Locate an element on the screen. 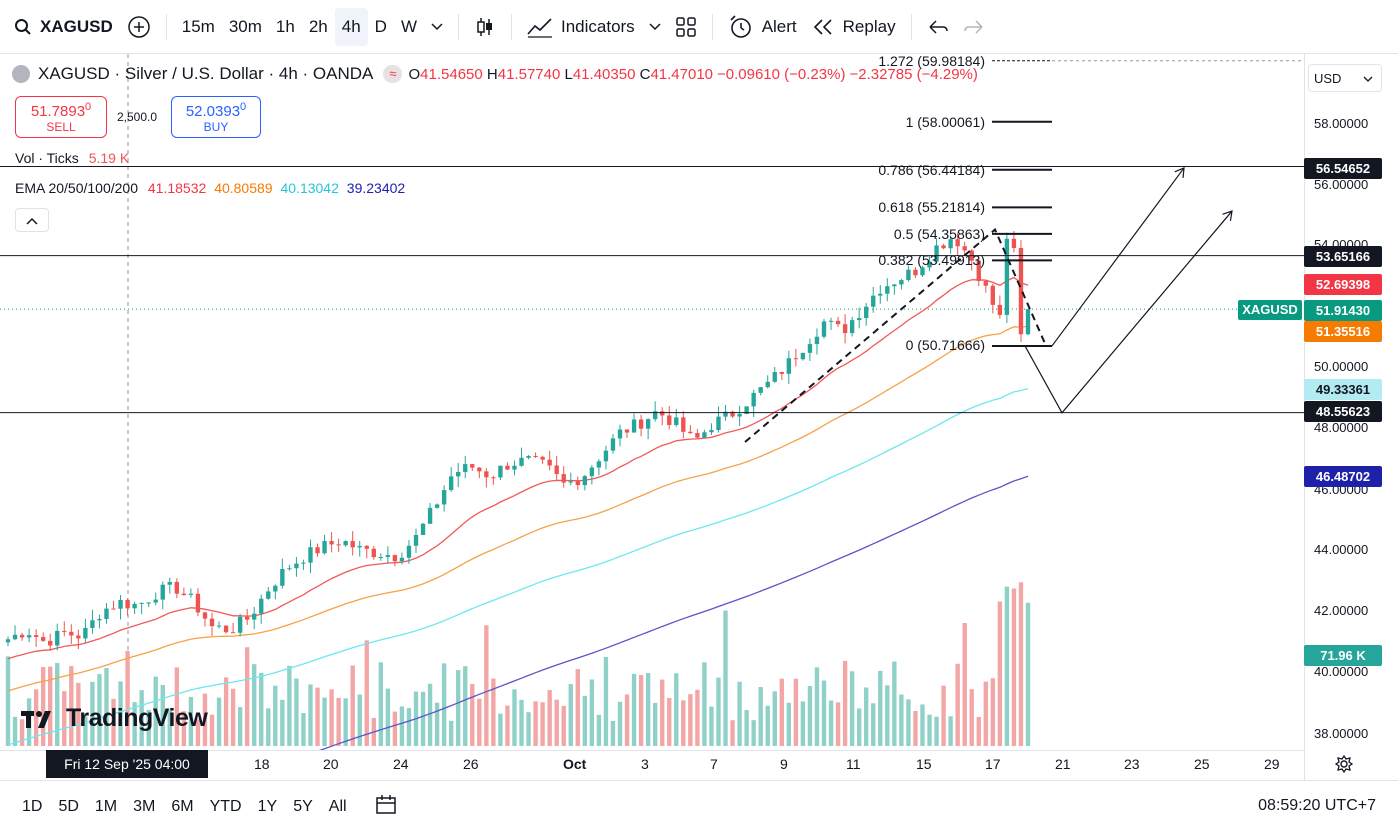 This screenshot has width=1398, height=833. close-label: C is located at coordinates (645, 74).